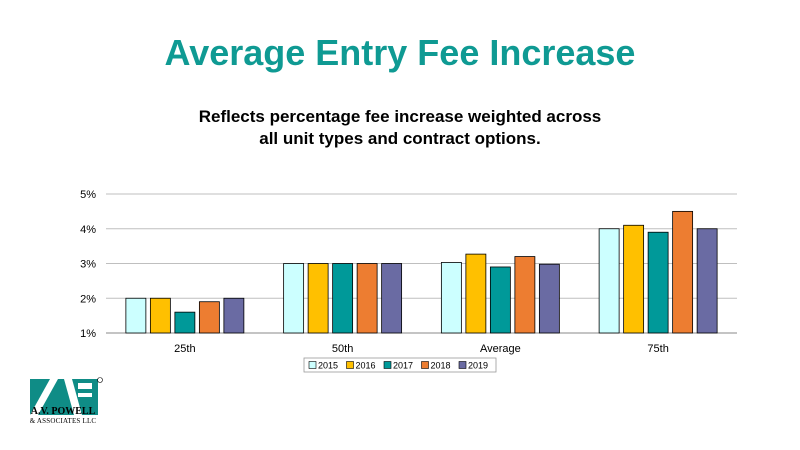 Image resolution: width=800 pixels, height=450 pixels. Describe the element at coordinates (343, 298) in the screenshot. I see `bar-2017-50th` at that location.